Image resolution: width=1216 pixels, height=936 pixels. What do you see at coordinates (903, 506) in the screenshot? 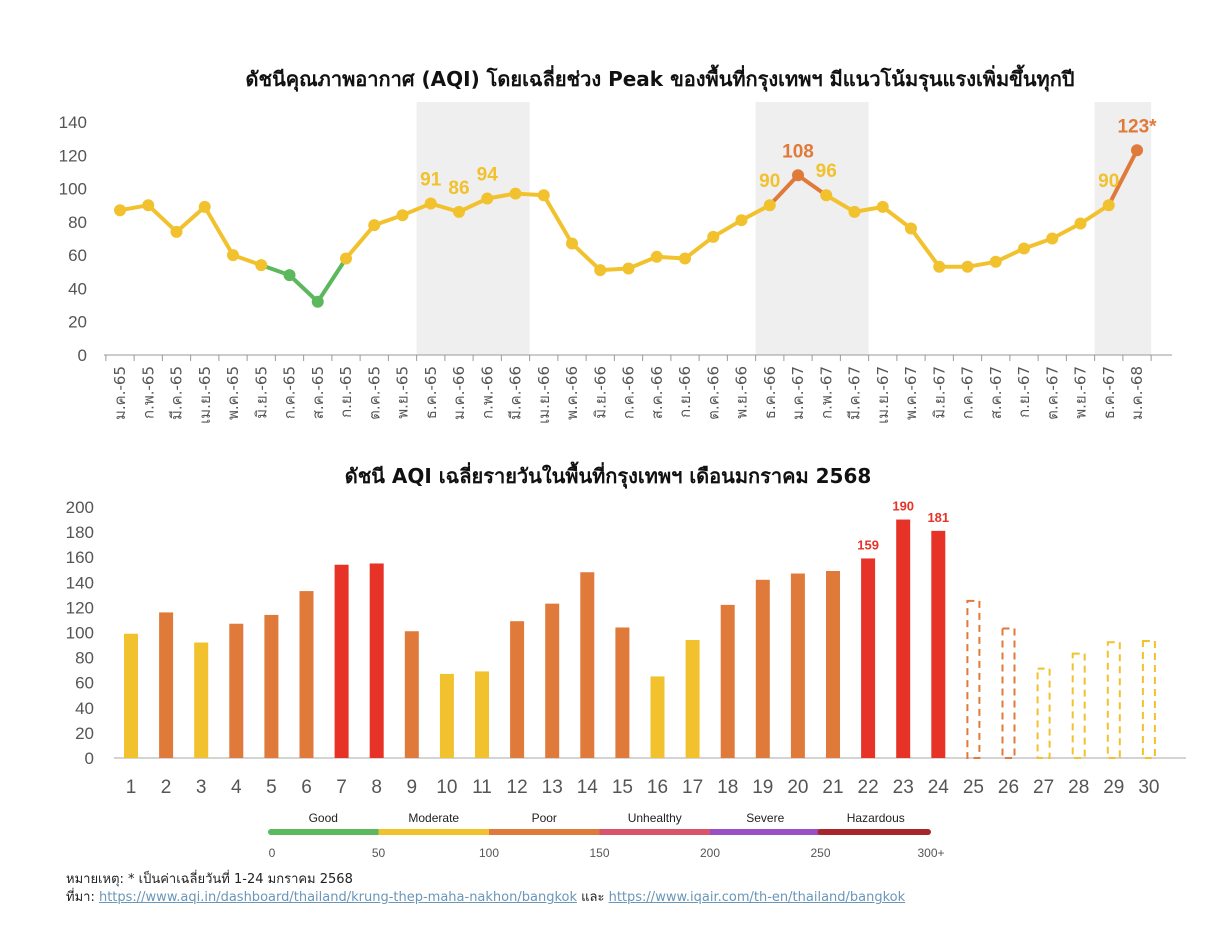
I see `data-label: 190` at bounding box center [903, 506].